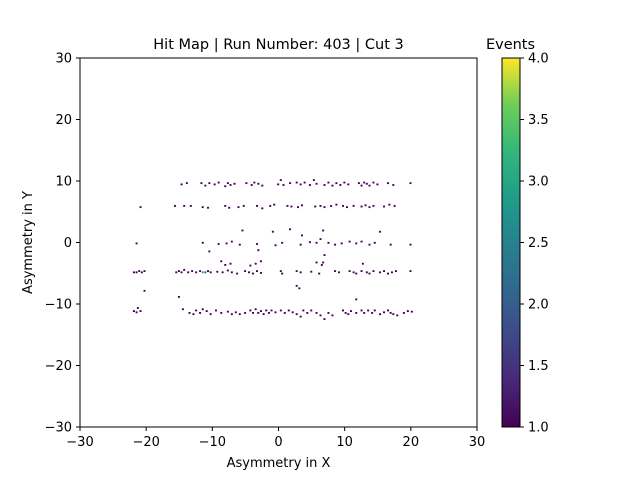 The height and width of the screenshot is (480, 640). Describe the element at coordinates (534, 244) in the screenshot. I see `colorbar-ticks: 1.0 1.5 2.0 2.5 3.0 3.5 4.0` at that location.